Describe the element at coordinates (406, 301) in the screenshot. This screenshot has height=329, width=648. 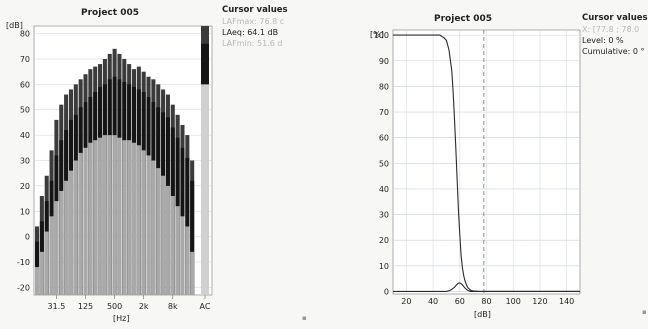
I see `distribution-xtick-label: 20` at that location.